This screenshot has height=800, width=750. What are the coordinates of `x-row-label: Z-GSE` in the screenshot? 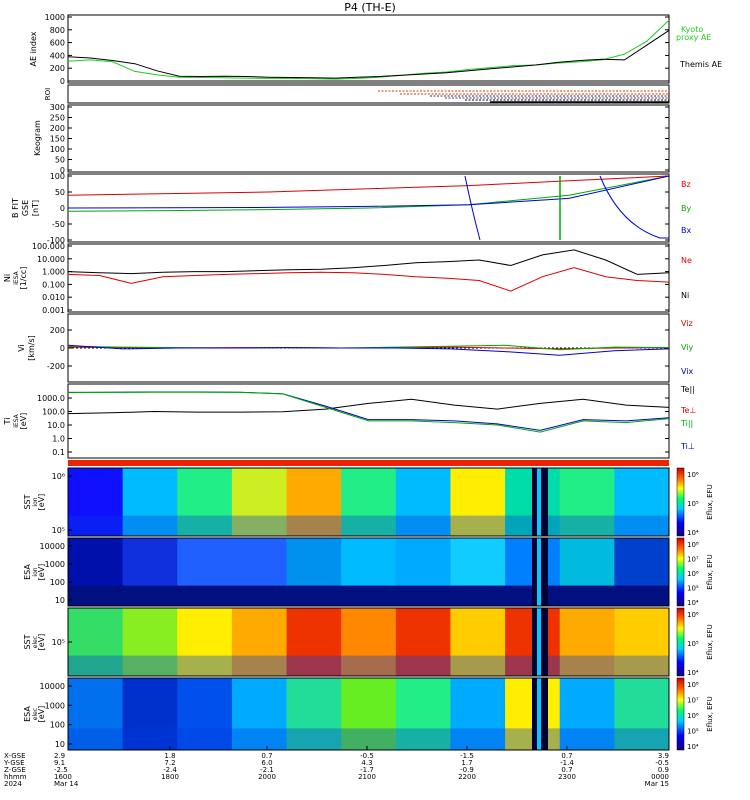 It's located at (15, 770).